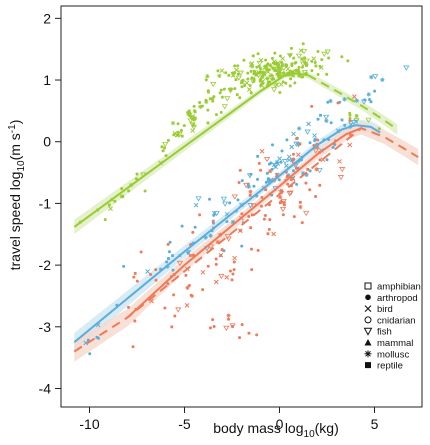  Describe the element at coordinates (375, 424) in the screenshot. I see `x-tick-label: 5` at that location.